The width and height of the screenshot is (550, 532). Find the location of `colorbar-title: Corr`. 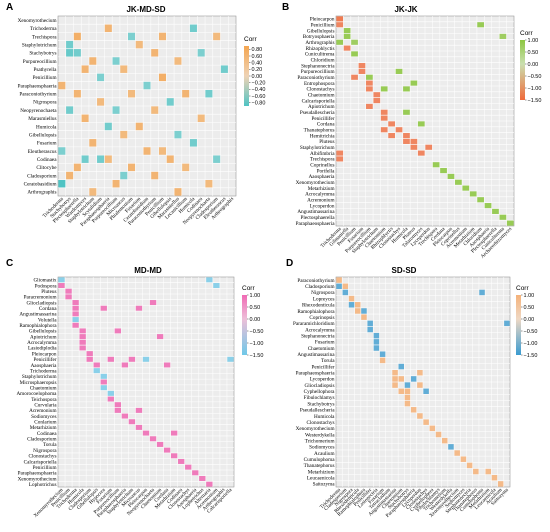

colorbar-title: Corr is located at coordinates (522, 288).